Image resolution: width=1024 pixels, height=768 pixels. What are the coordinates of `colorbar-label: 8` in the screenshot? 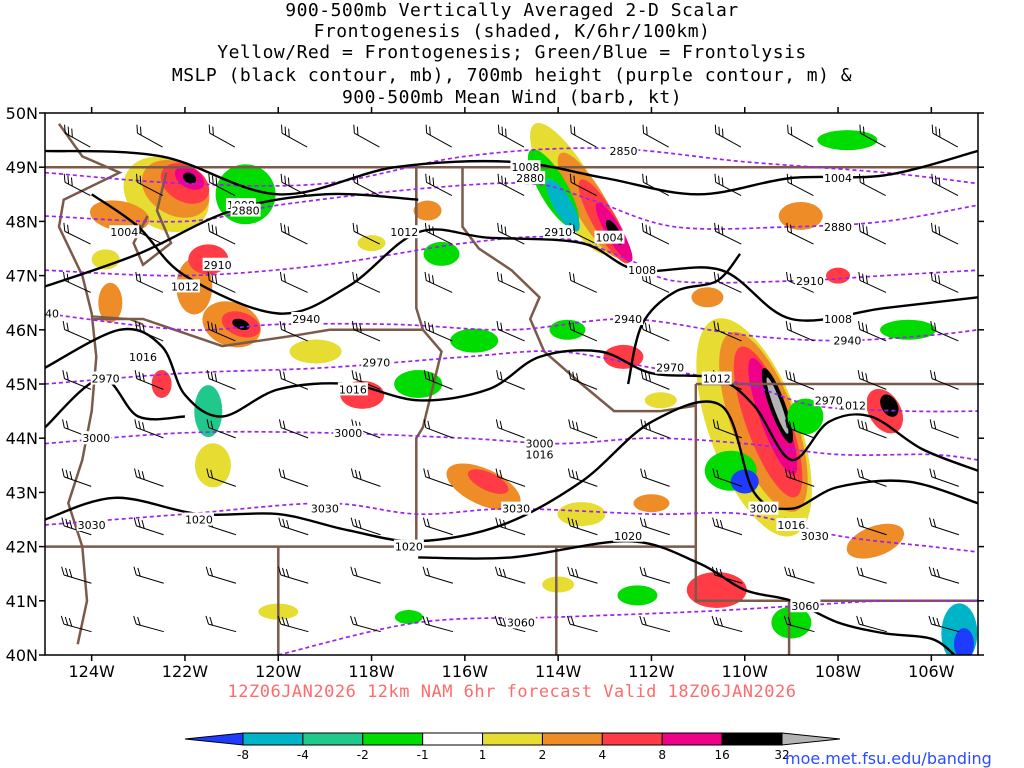 It's located at (662, 755).